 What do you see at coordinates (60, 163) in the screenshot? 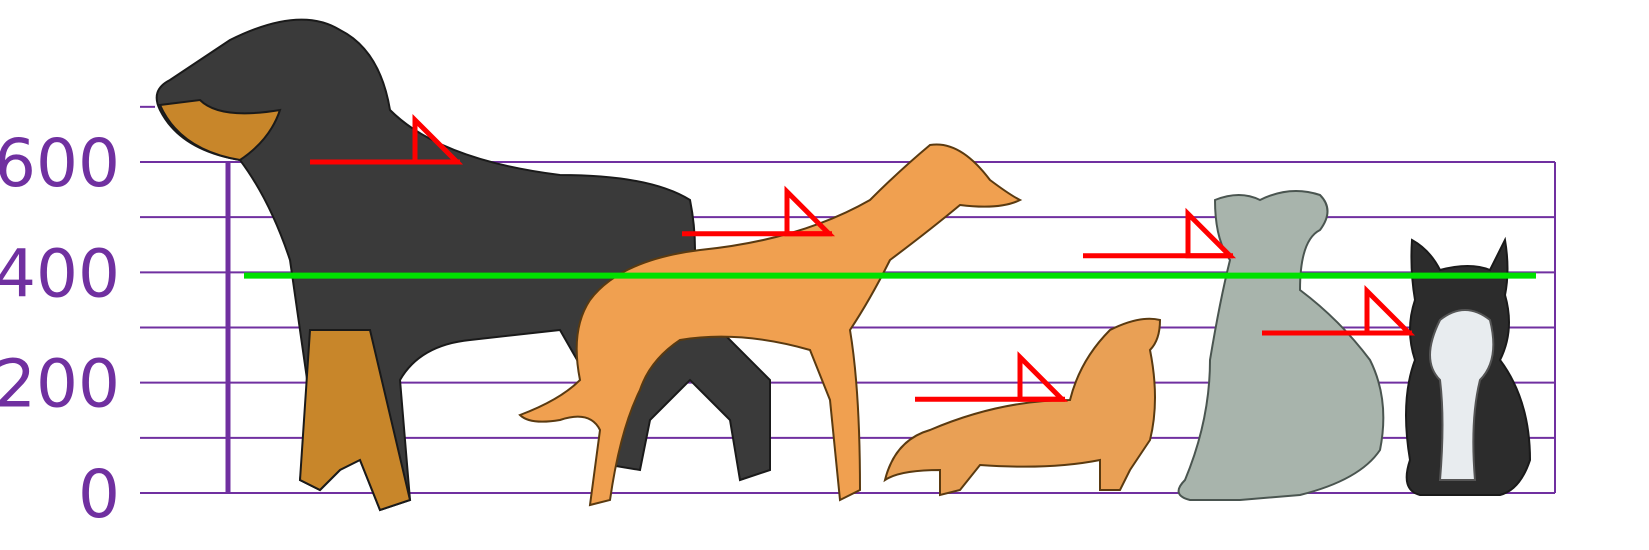
I see `y-tick-label: 600` at bounding box center [60, 163].